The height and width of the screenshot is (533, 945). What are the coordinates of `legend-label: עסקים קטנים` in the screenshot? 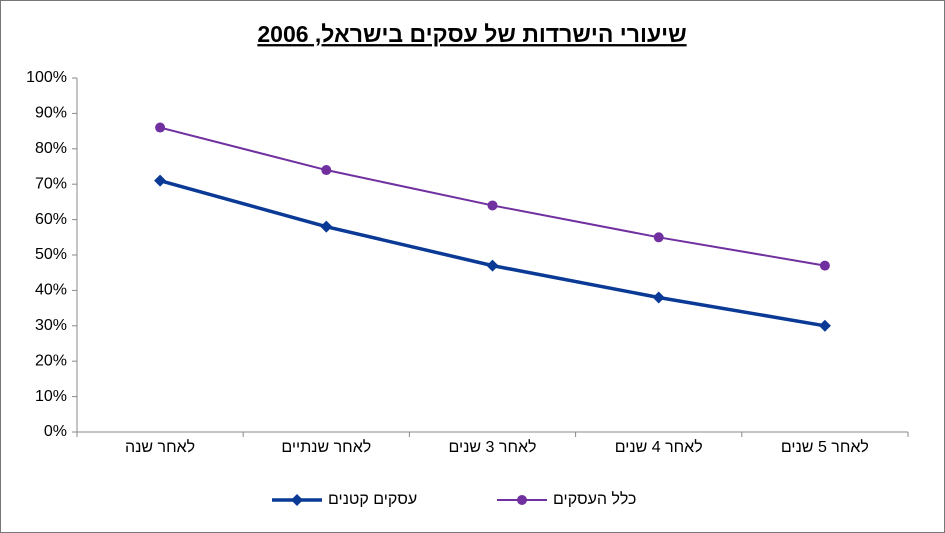 It's located at (372, 499).